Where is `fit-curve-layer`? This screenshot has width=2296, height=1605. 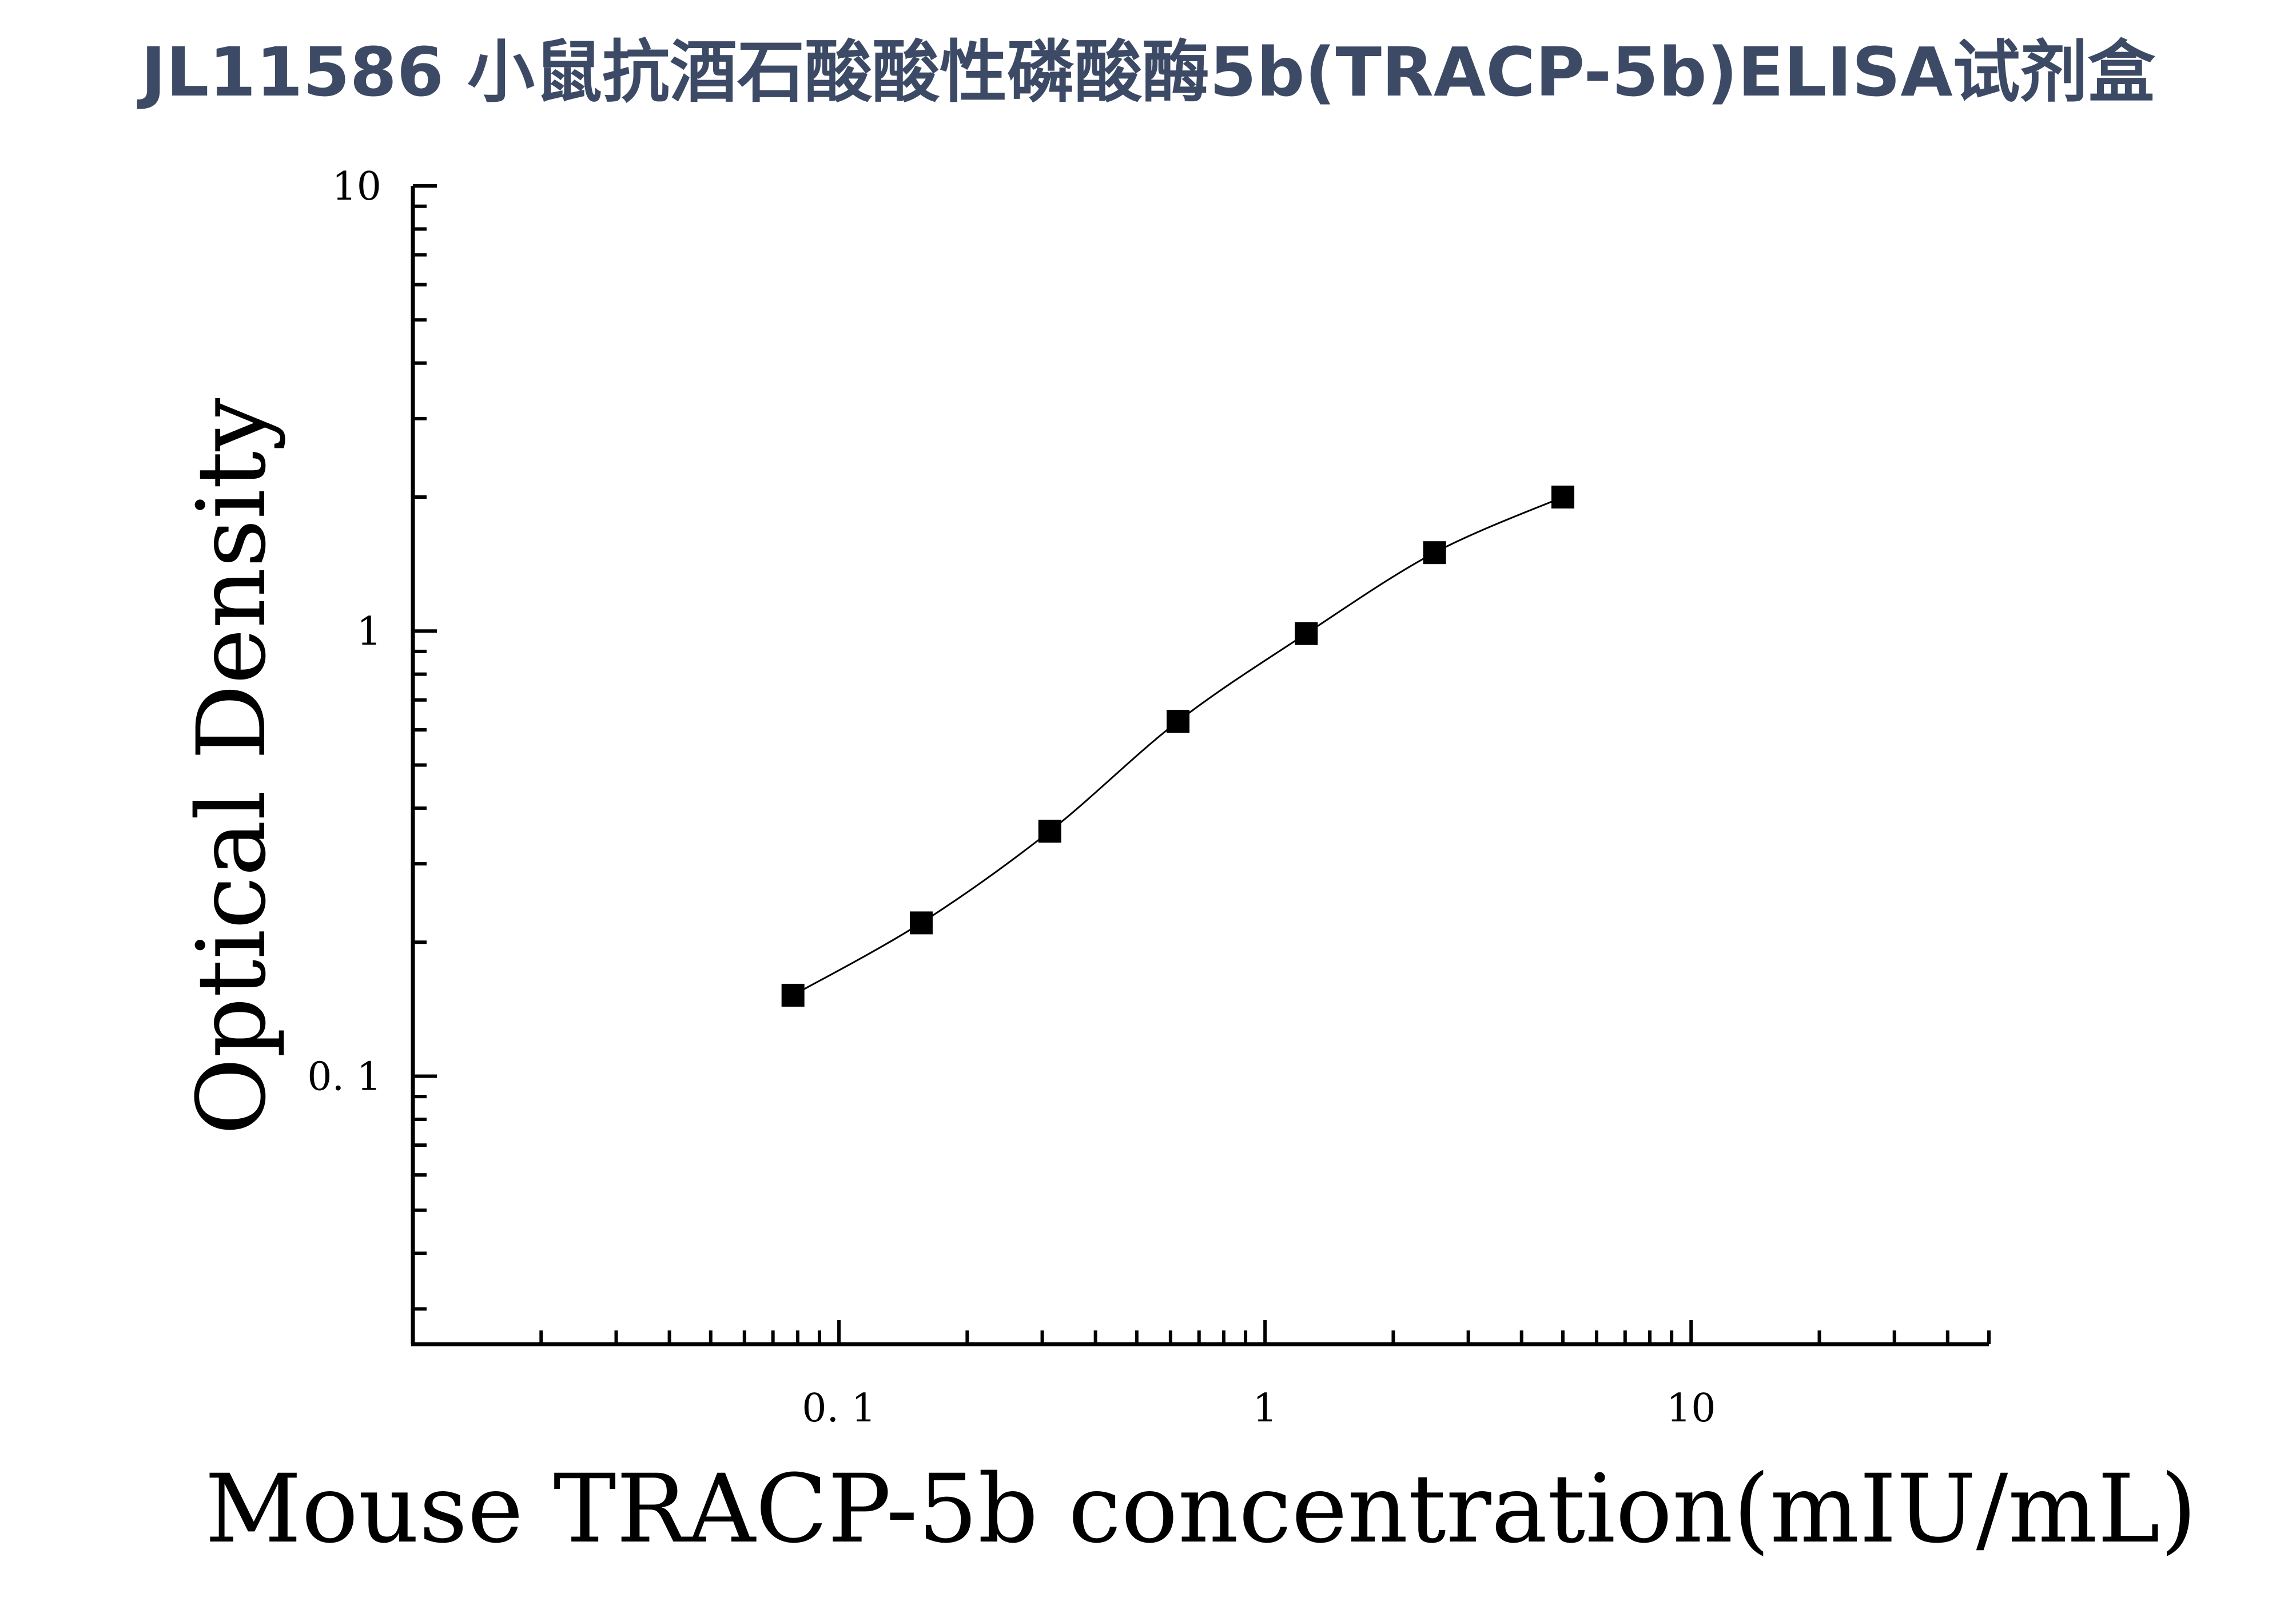
fit-curve-layer is located at coordinates (1177, 746).